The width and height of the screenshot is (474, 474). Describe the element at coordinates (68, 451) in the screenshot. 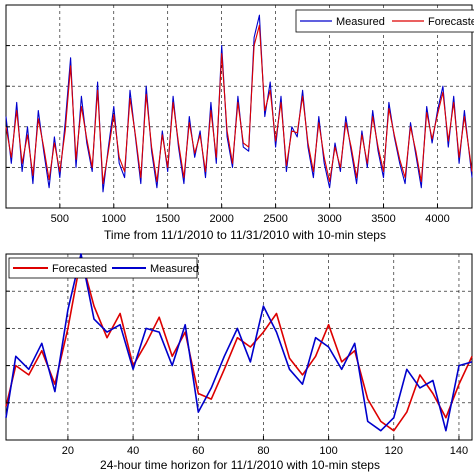

I see `bottom-x-tick-label: 20` at that location.